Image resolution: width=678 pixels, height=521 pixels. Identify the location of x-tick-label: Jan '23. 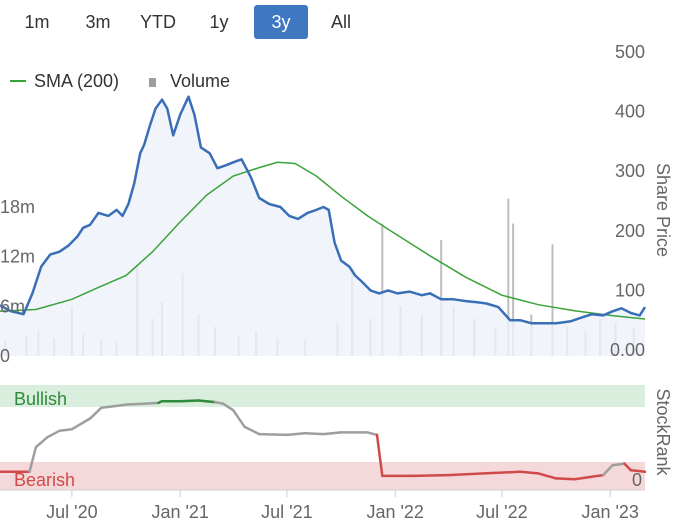
(609, 511).